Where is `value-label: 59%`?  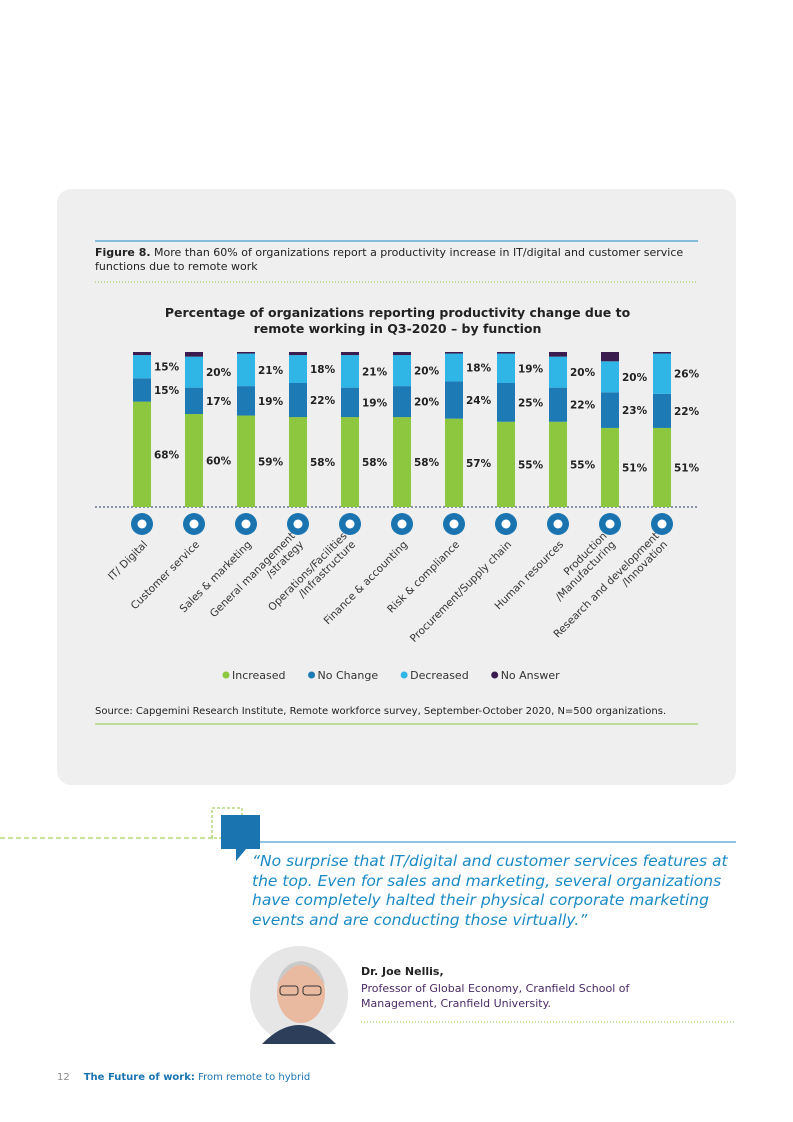 value-label: 59% is located at coordinates (271, 462).